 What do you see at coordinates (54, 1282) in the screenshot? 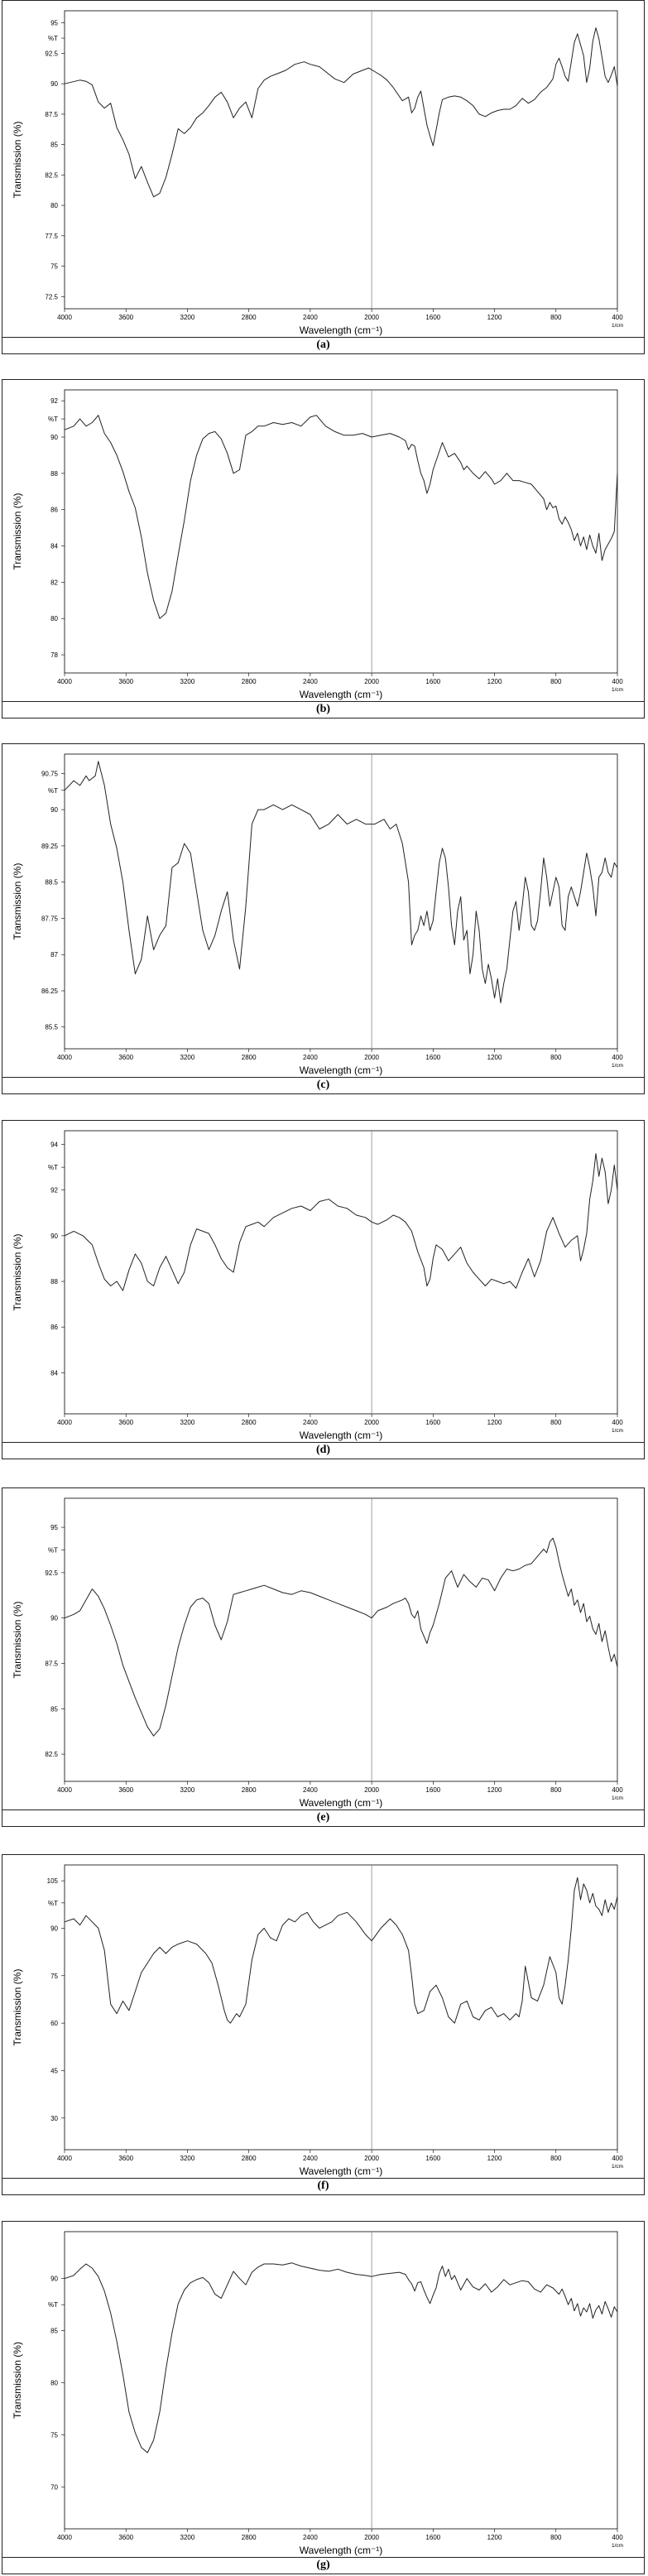
I see `y-tick-label: 88` at bounding box center [54, 1282].